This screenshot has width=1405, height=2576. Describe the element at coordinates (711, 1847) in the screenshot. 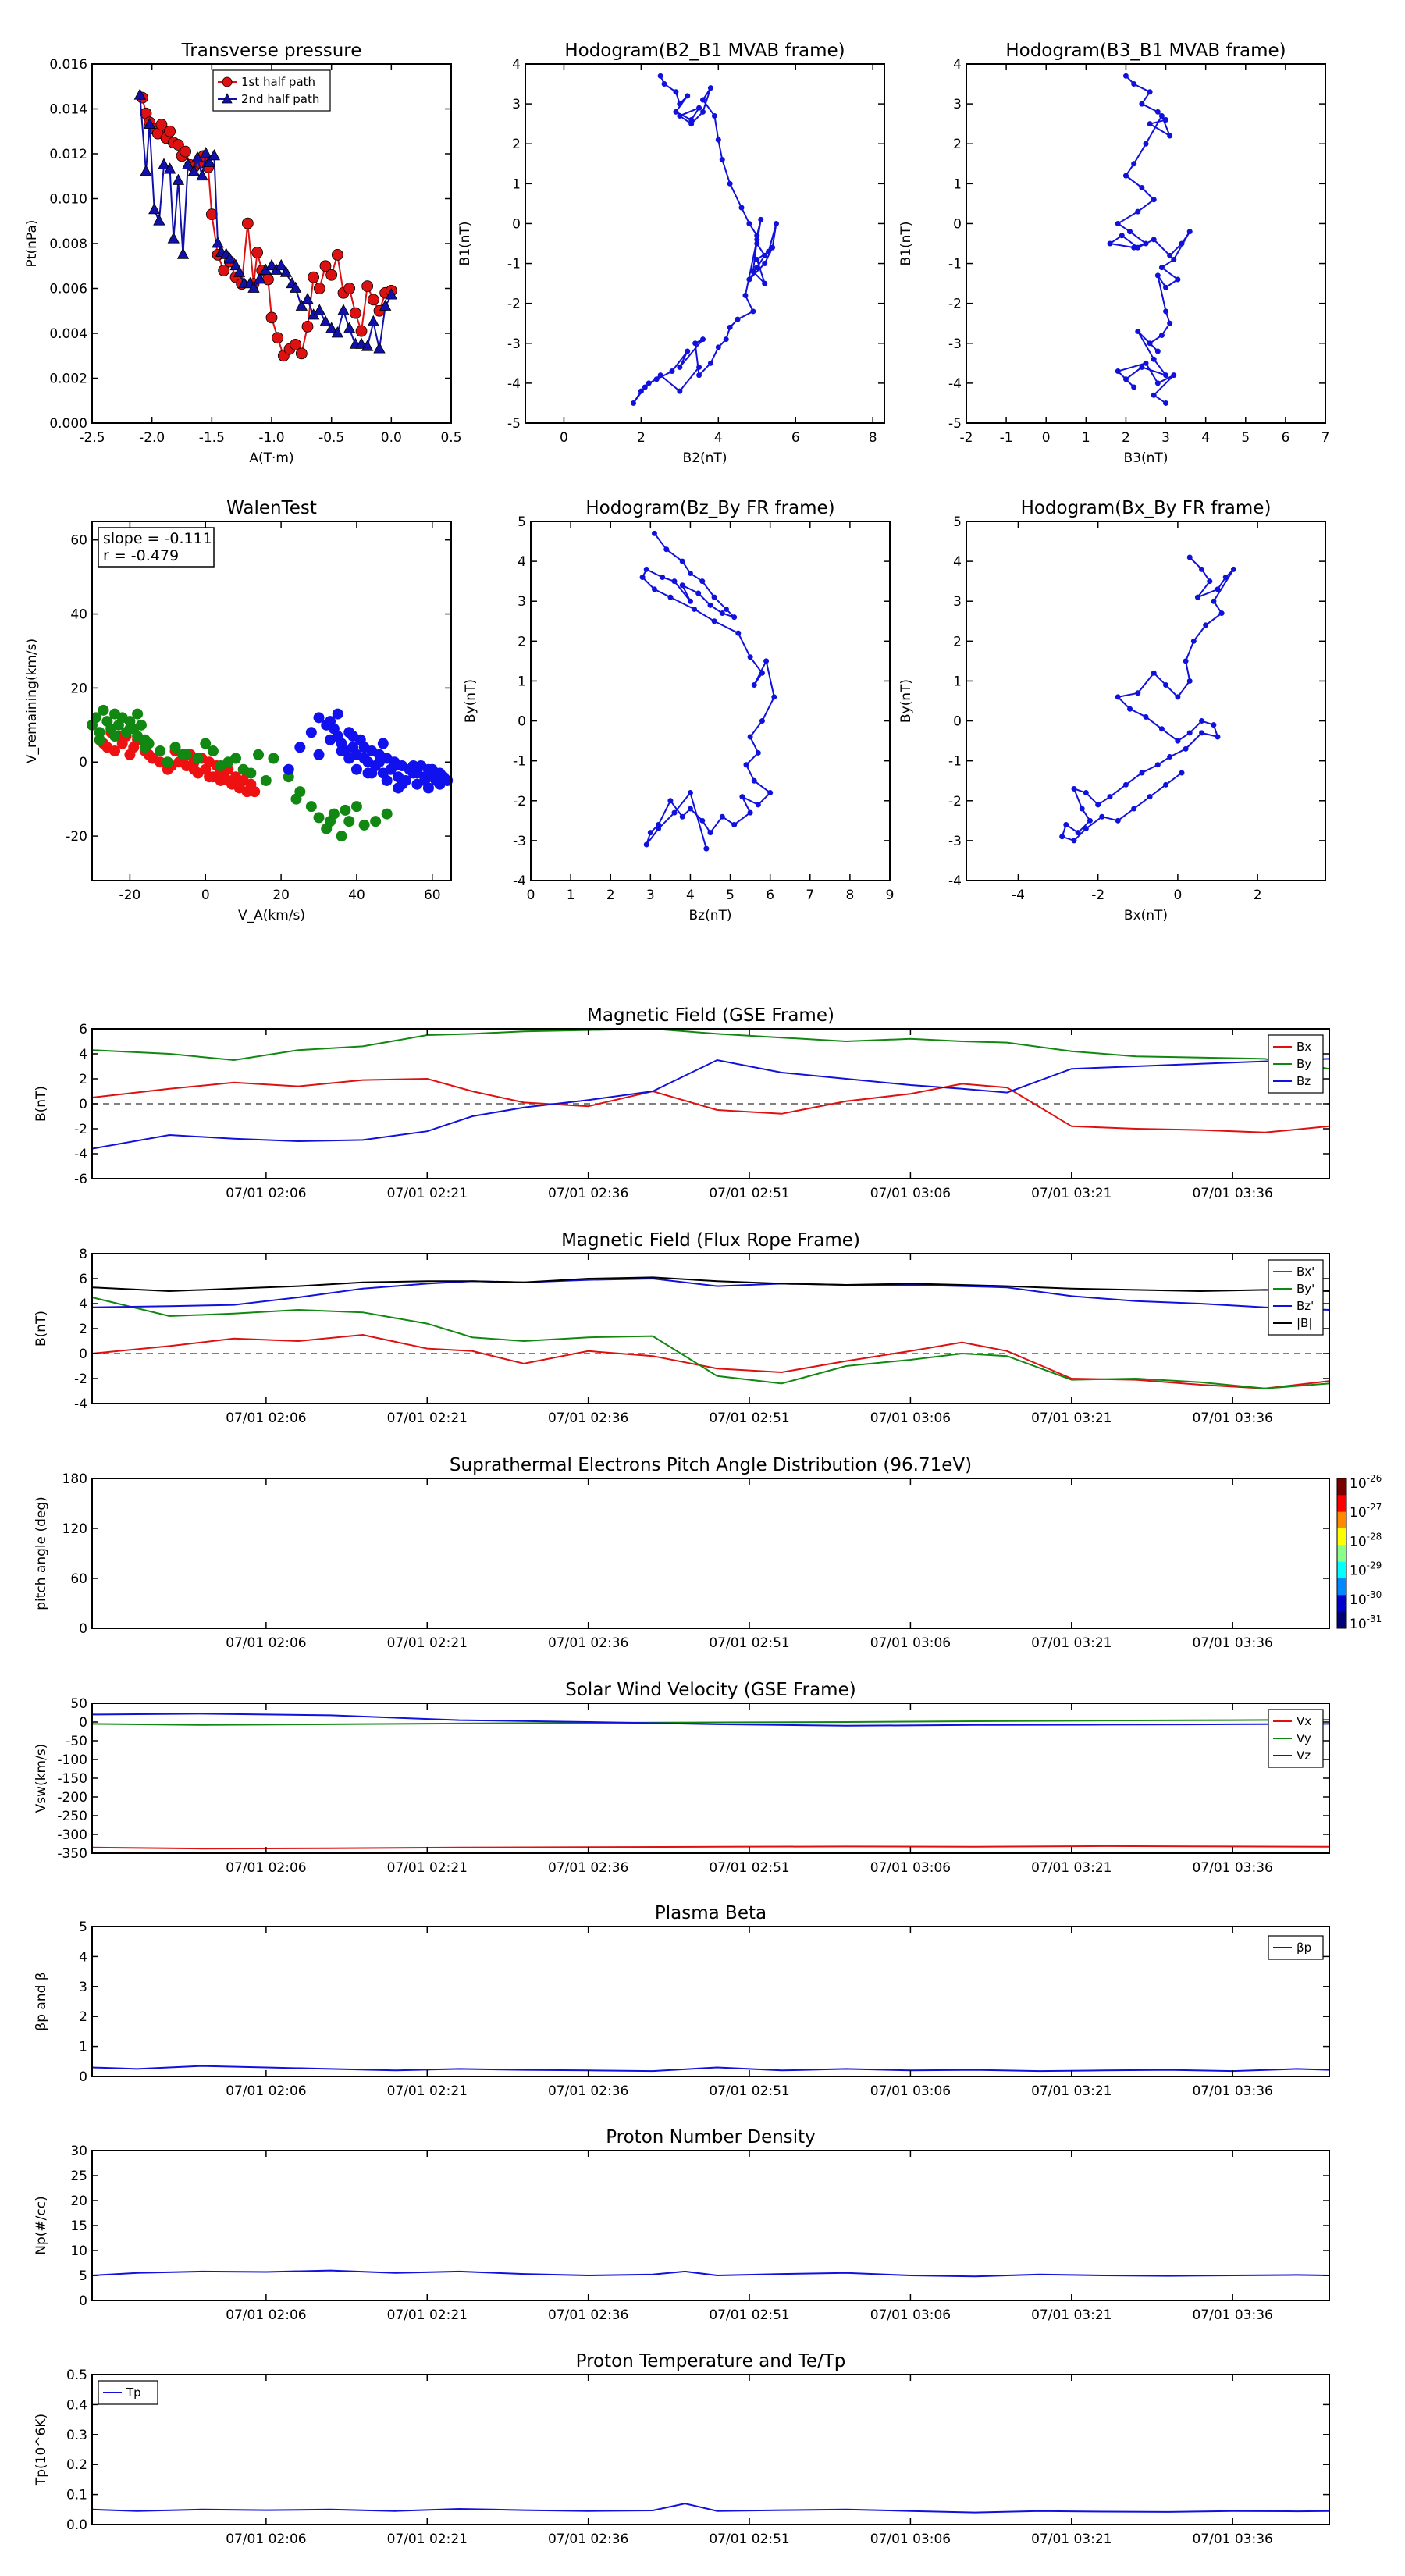

I see `series-Vx` at that location.